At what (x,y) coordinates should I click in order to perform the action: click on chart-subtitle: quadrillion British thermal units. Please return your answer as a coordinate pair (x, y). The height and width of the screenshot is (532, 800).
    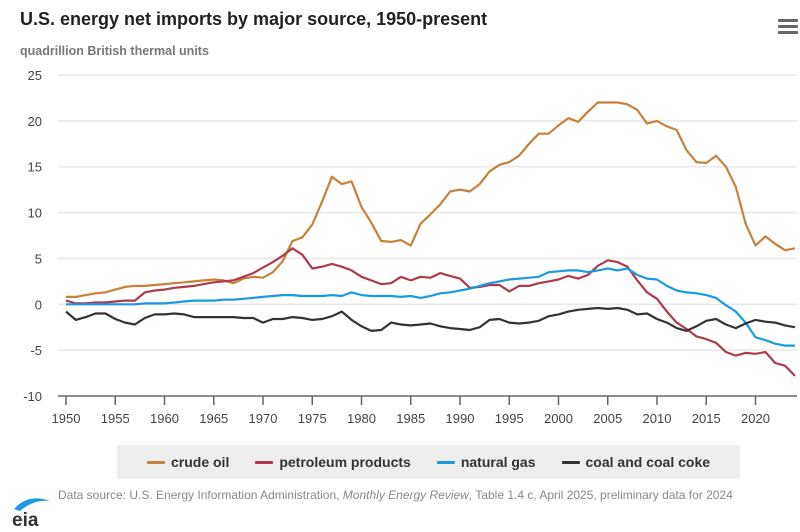
    Looking at the image, I should click on (114, 51).